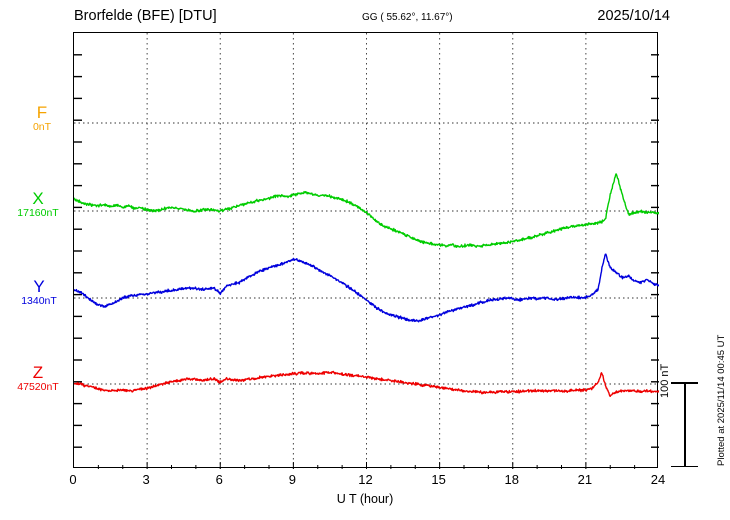 Image resolution: width=730 pixels, height=520 pixels. I want to click on component-baseline-F: 0nT, so click(42, 127).